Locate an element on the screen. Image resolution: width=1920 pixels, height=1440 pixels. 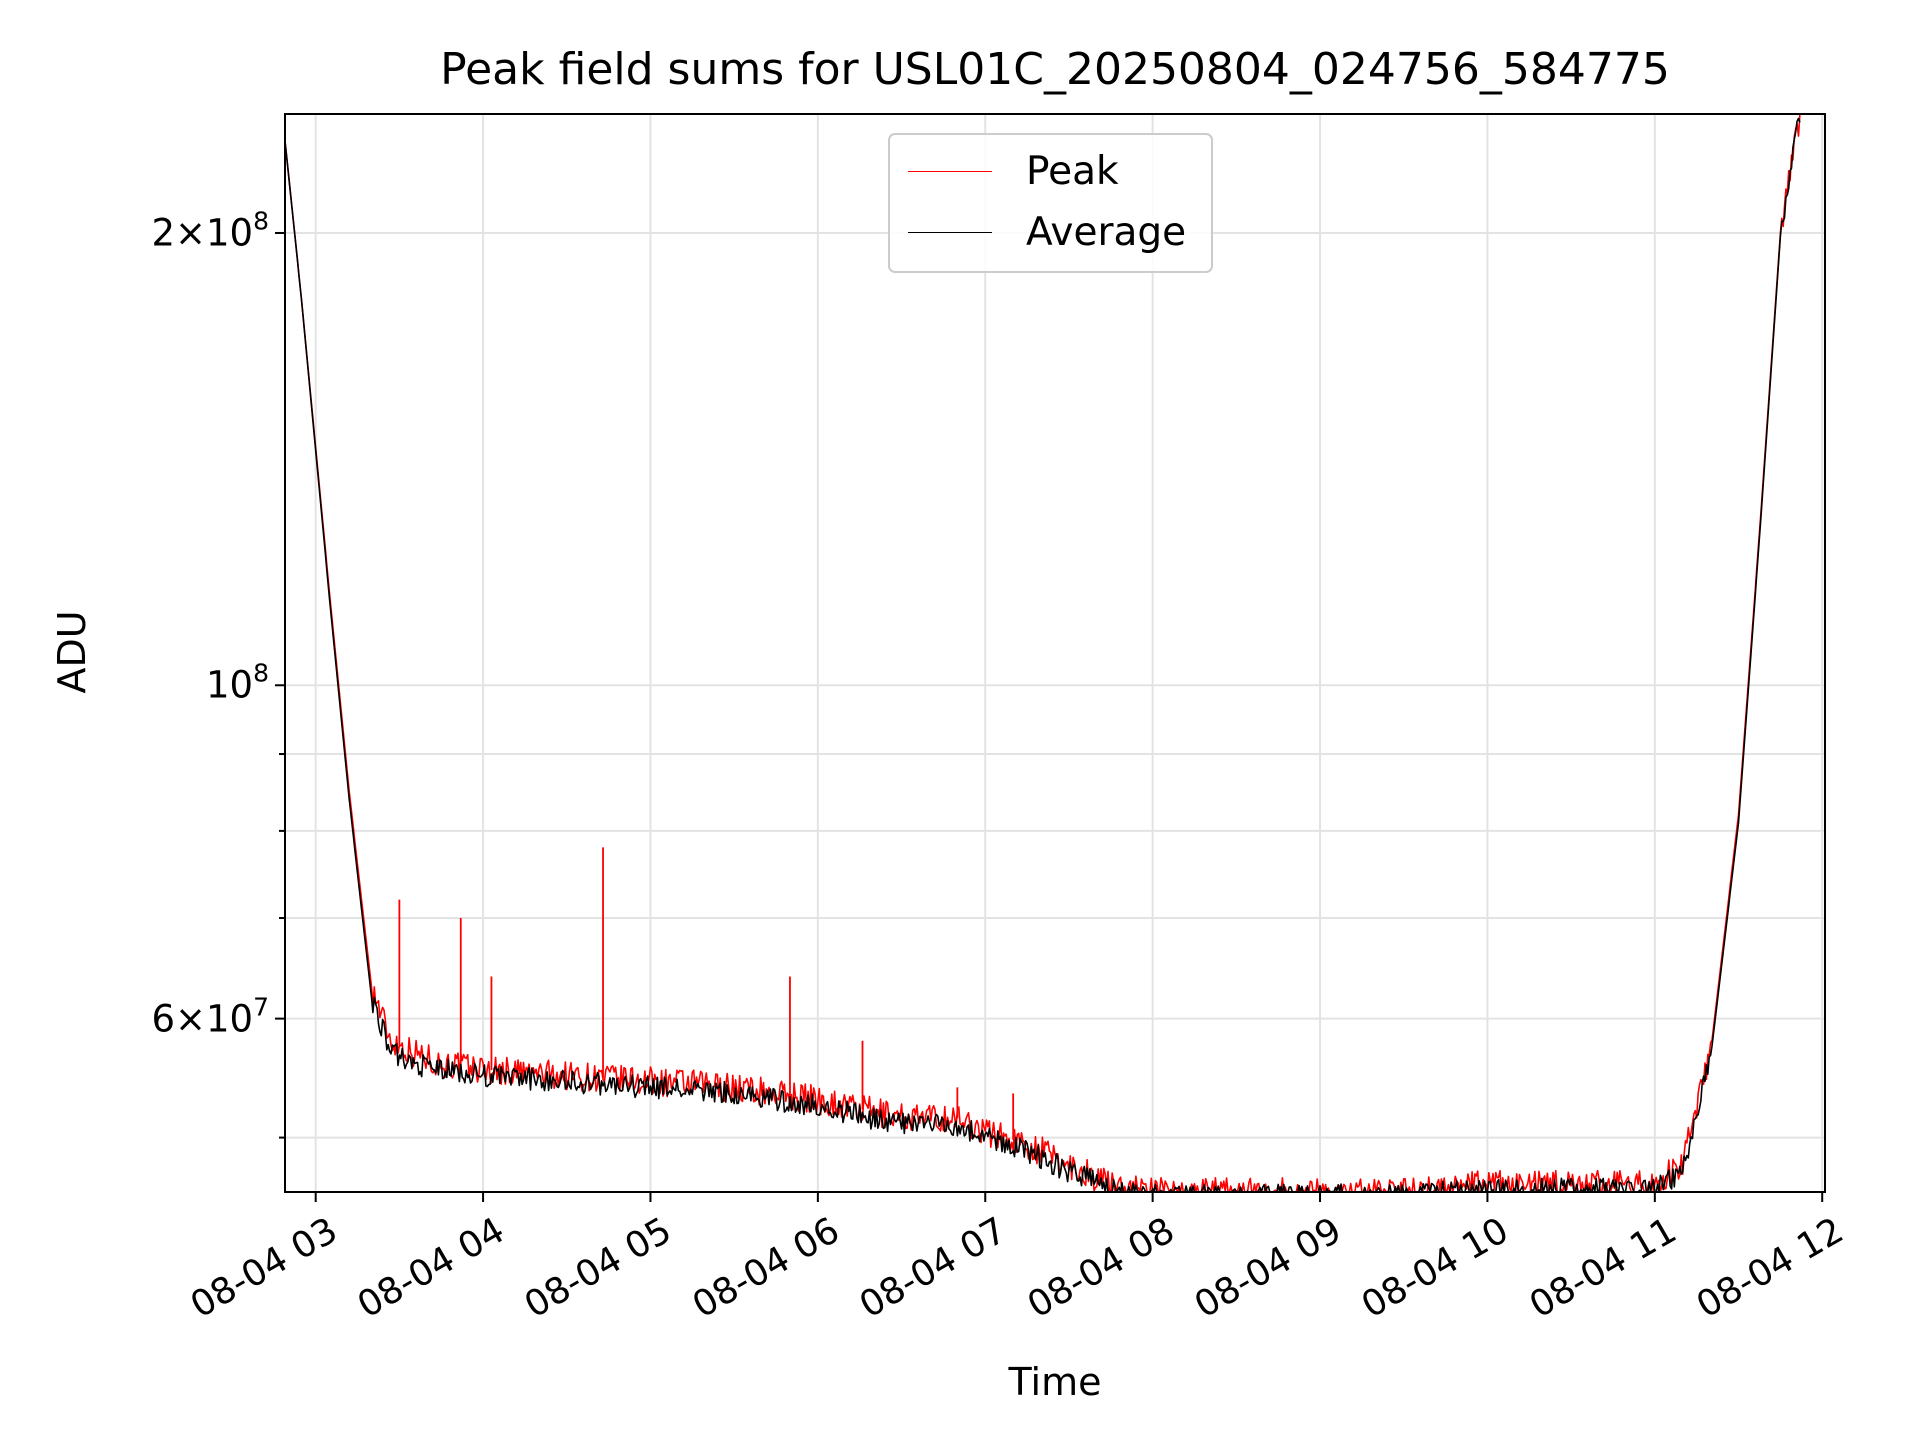
y-tick-label: 6×107 is located at coordinates (210, 1016).